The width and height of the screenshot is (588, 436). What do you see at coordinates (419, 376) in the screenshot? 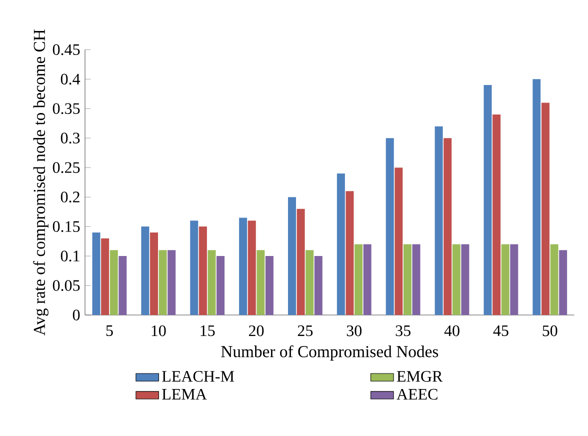
I see `legend-label: EMGR` at bounding box center [419, 376].